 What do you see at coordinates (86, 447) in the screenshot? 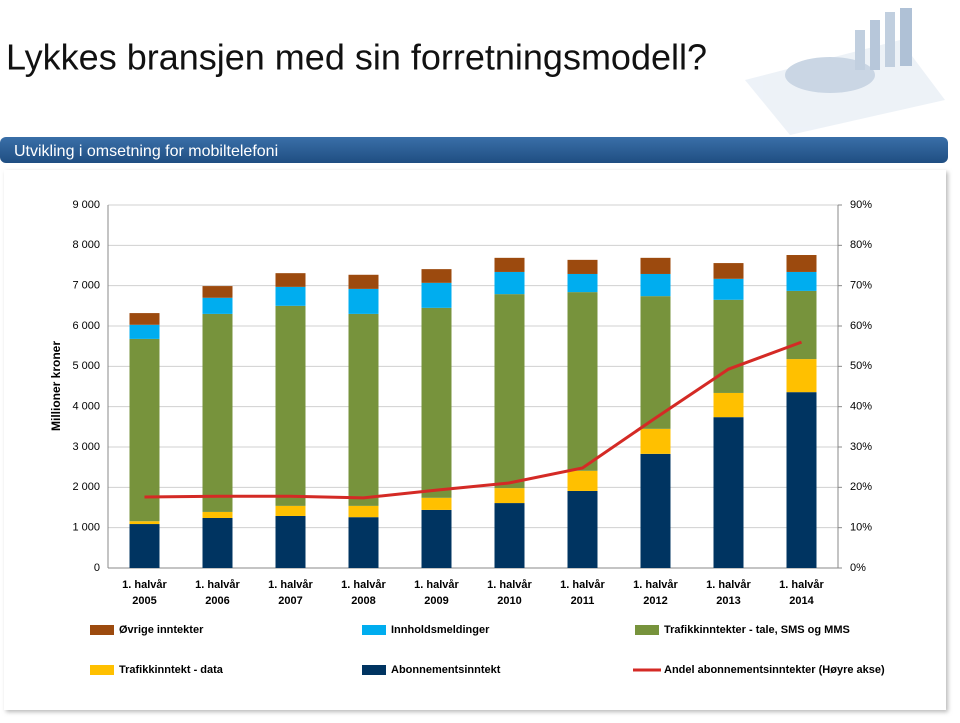
I see `y-tick-label: 3 000` at bounding box center [86, 447].